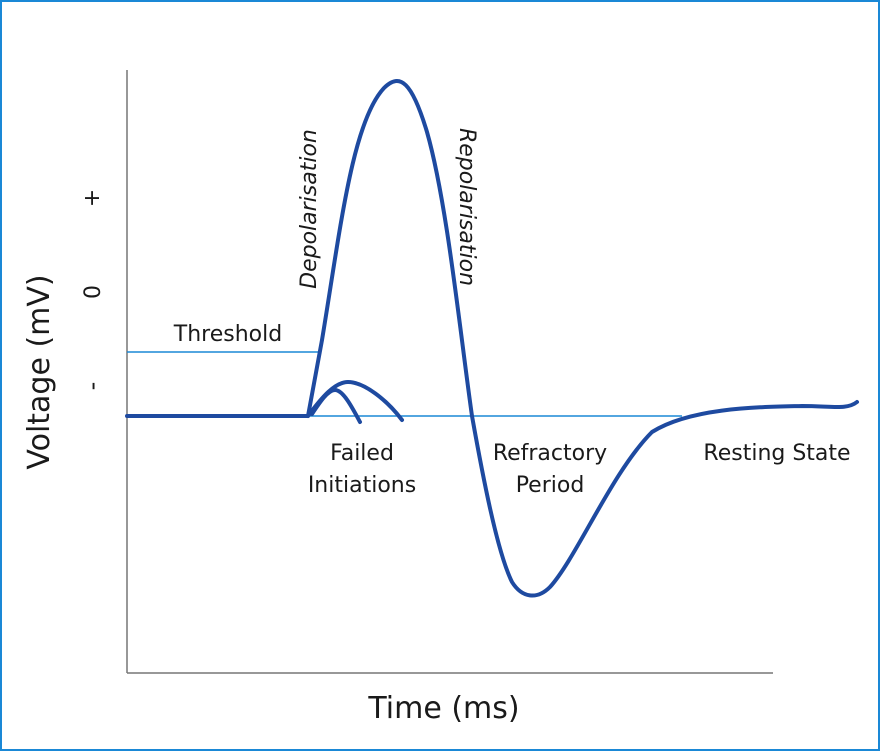  Describe the element at coordinates (92, 386) in the screenshot. I see `y-mark-minus: -` at that location.